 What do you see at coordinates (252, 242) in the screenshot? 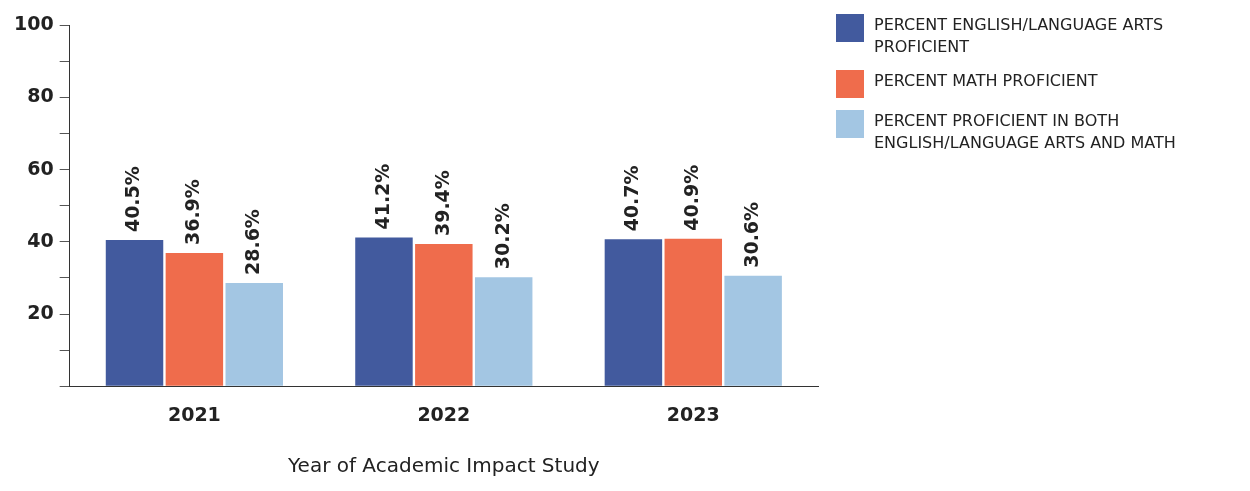
I see `data-label: 28.6%` at bounding box center [252, 242].